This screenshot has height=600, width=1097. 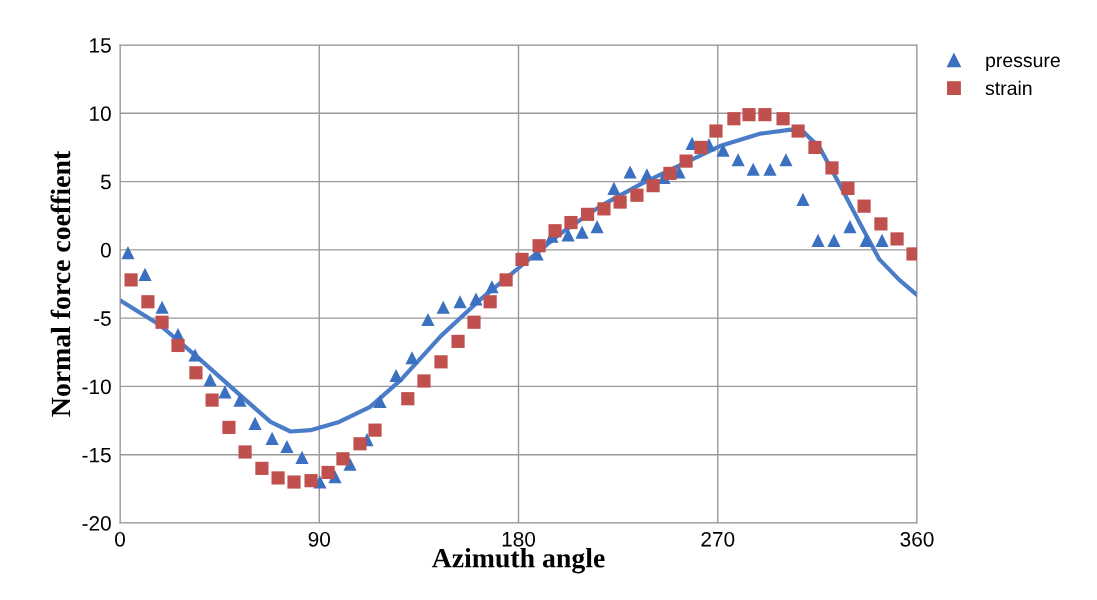 What do you see at coordinates (1008, 88) in the screenshot?
I see `legend-label: strain` at bounding box center [1008, 88].